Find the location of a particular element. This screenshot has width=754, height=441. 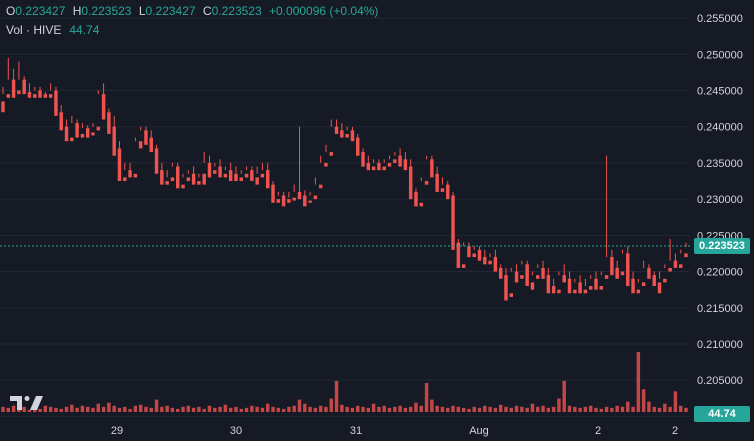

time-axis: 29 30 31 Aug 2 2 is located at coordinates (394, 431).